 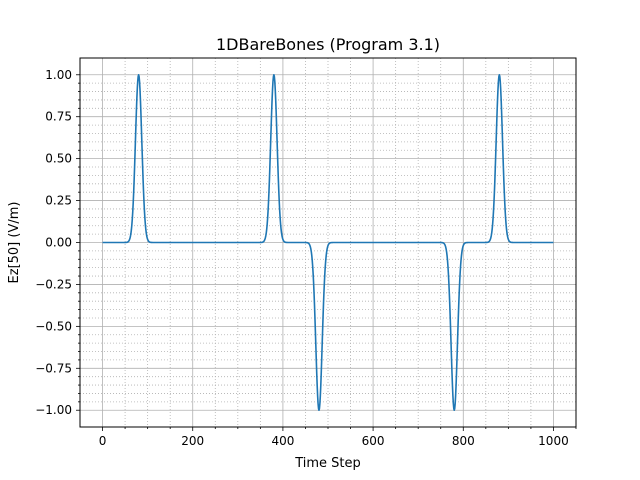 What do you see at coordinates (463, 441) in the screenshot?
I see `x-tick-label: 800` at bounding box center [463, 441].